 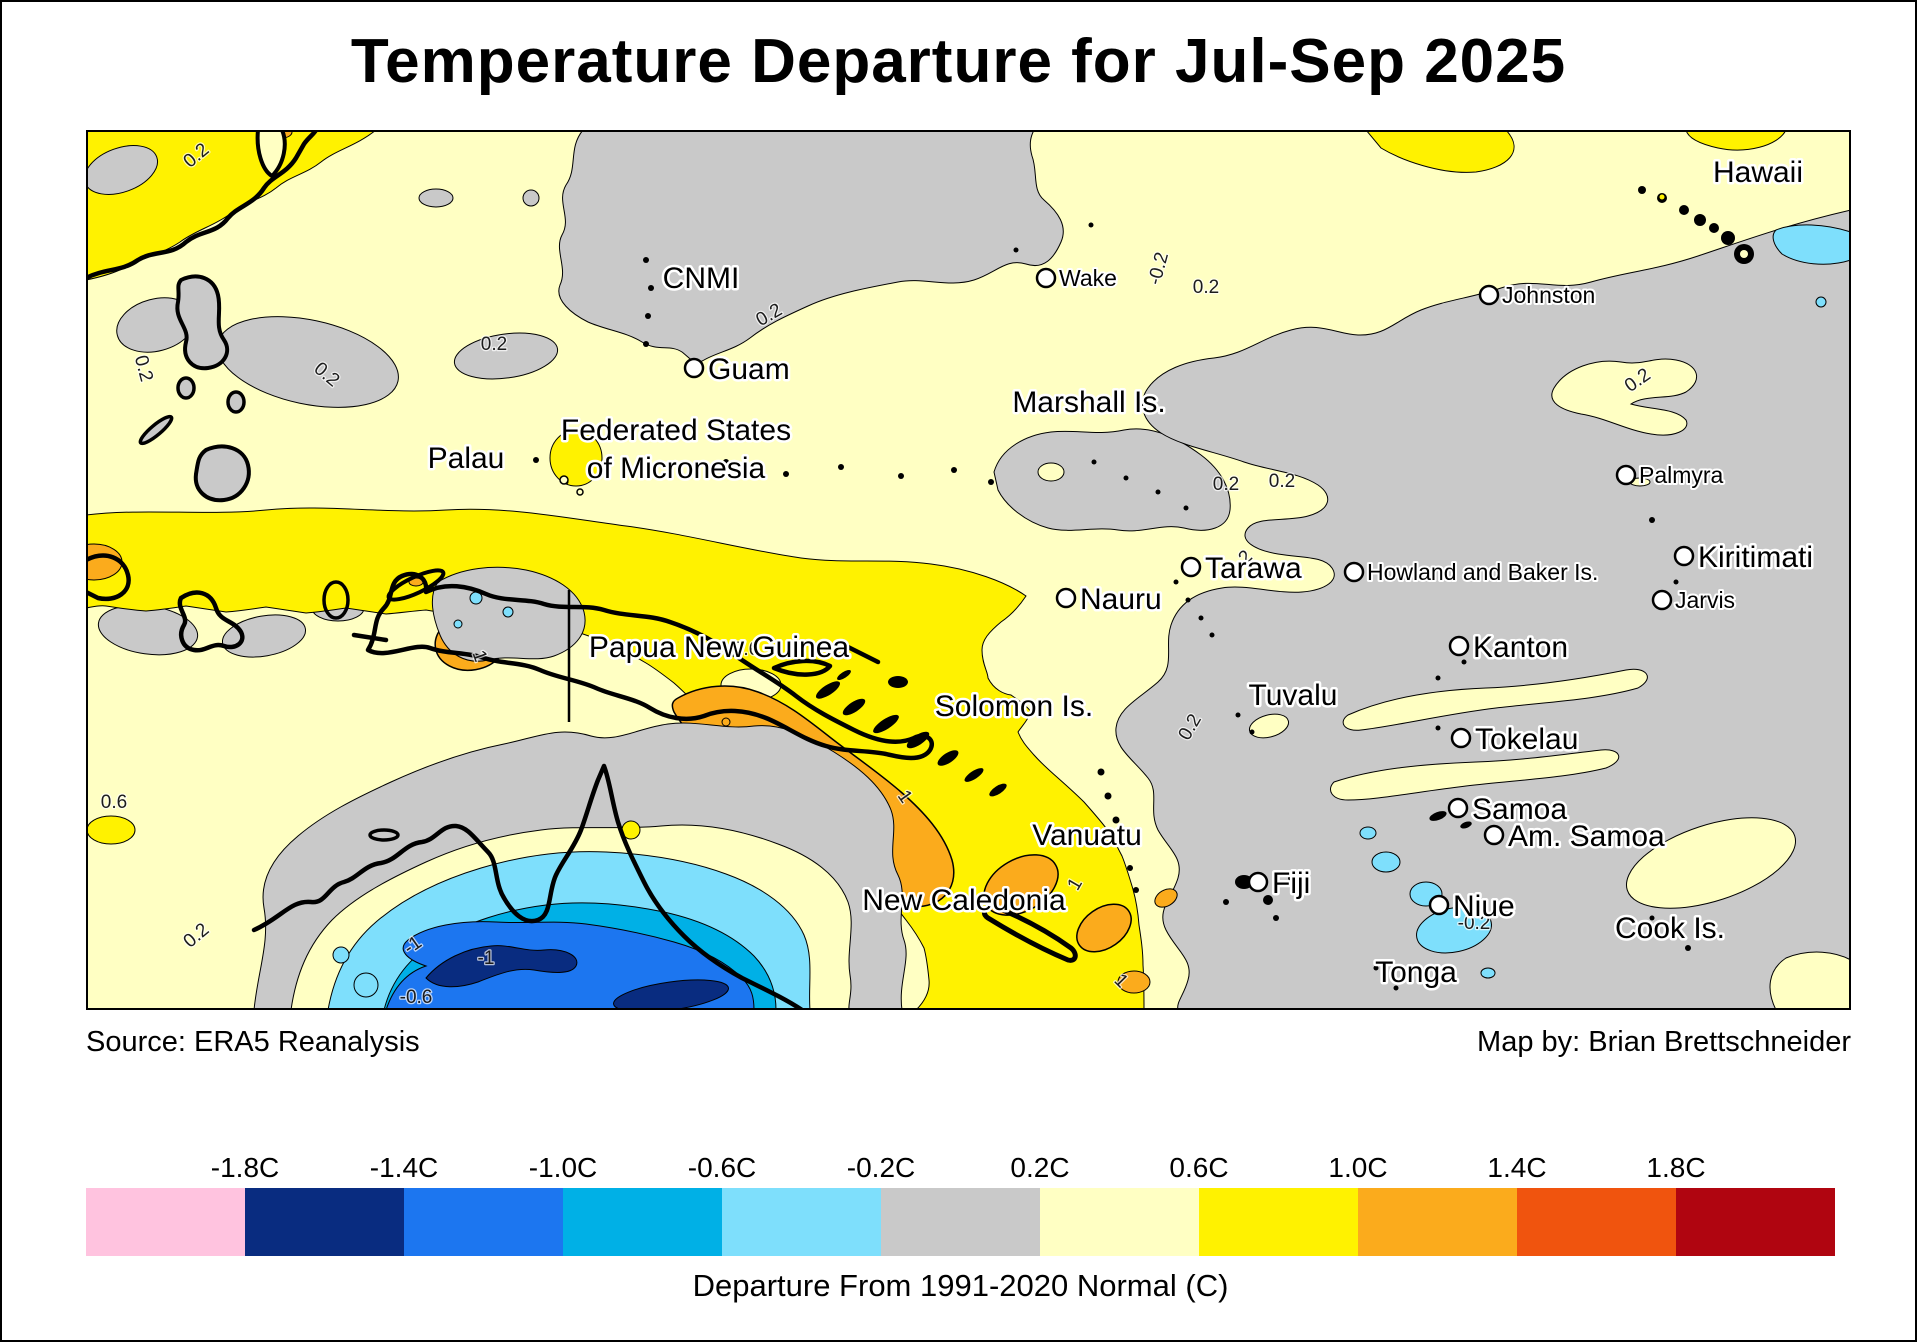 I want to click on region-australia-cool, so click(x=580, y=866).